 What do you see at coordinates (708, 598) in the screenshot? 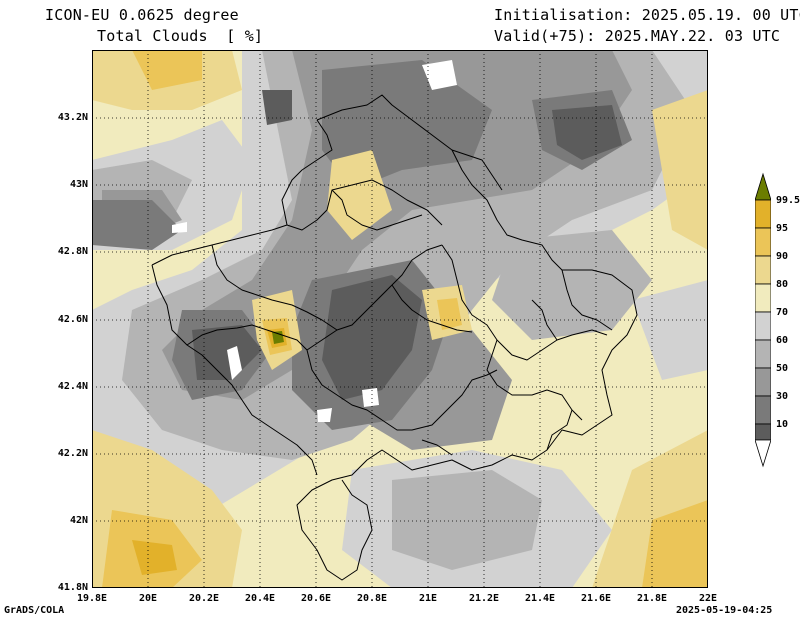
I see `lon-label: 22E` at bounding box center [708, 598].